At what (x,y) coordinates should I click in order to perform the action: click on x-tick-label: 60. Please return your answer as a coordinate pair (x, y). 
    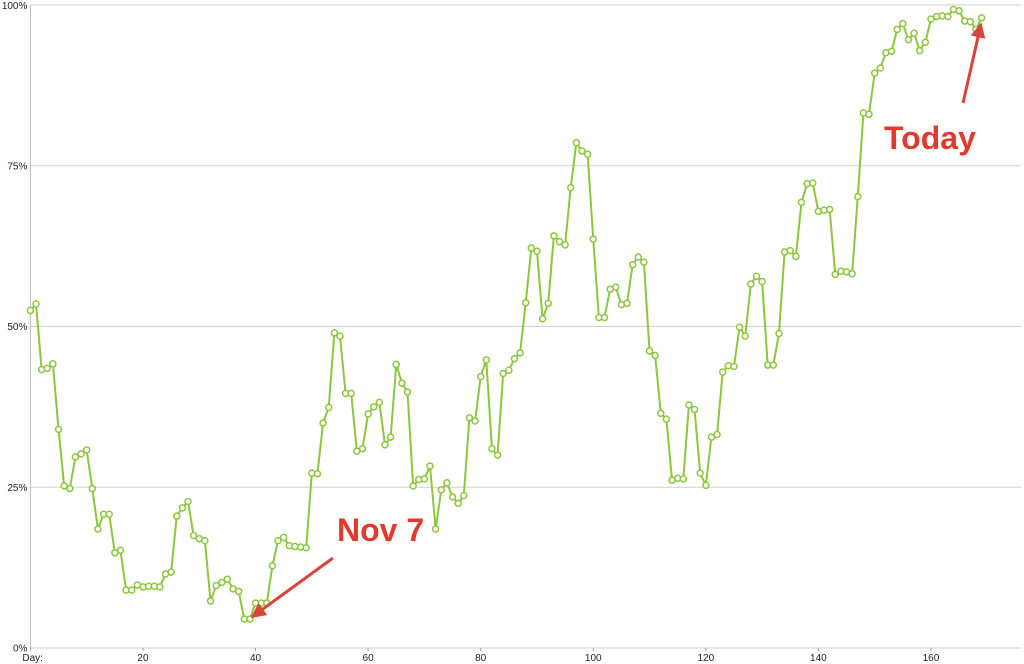
    Looking at the image, I should click on (369, 658).